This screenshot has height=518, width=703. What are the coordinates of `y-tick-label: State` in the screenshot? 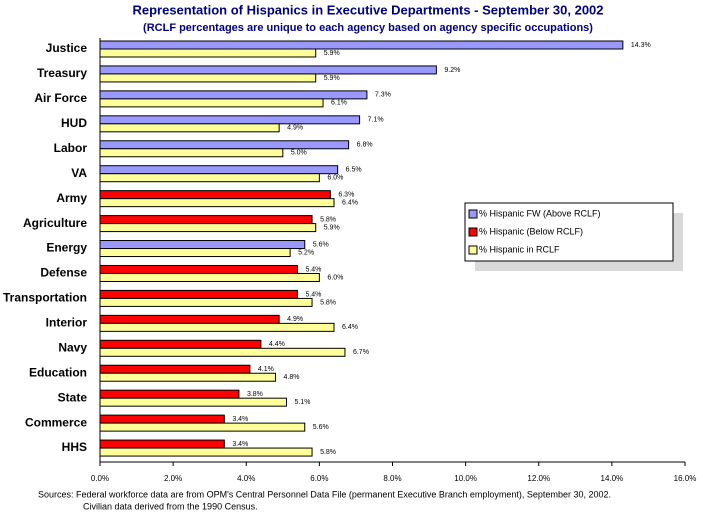 It's located at (73, 397).